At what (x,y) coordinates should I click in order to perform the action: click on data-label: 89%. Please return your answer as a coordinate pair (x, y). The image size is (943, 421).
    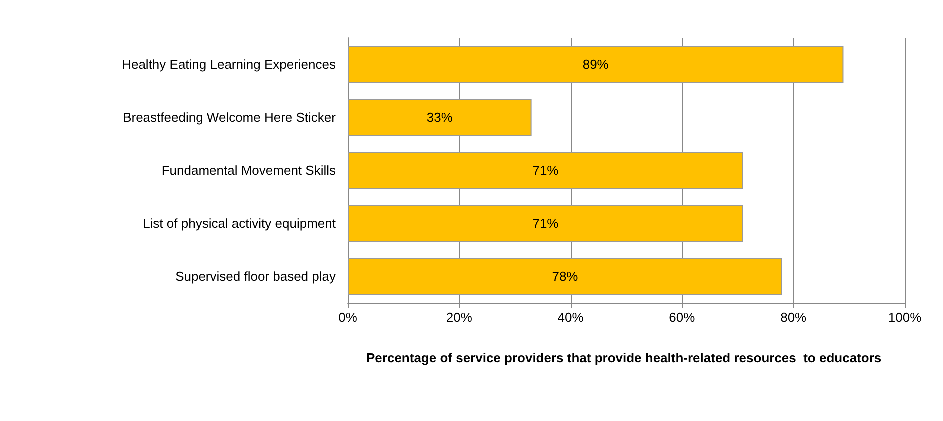
    Looking at the image, I should click on (596, 64).